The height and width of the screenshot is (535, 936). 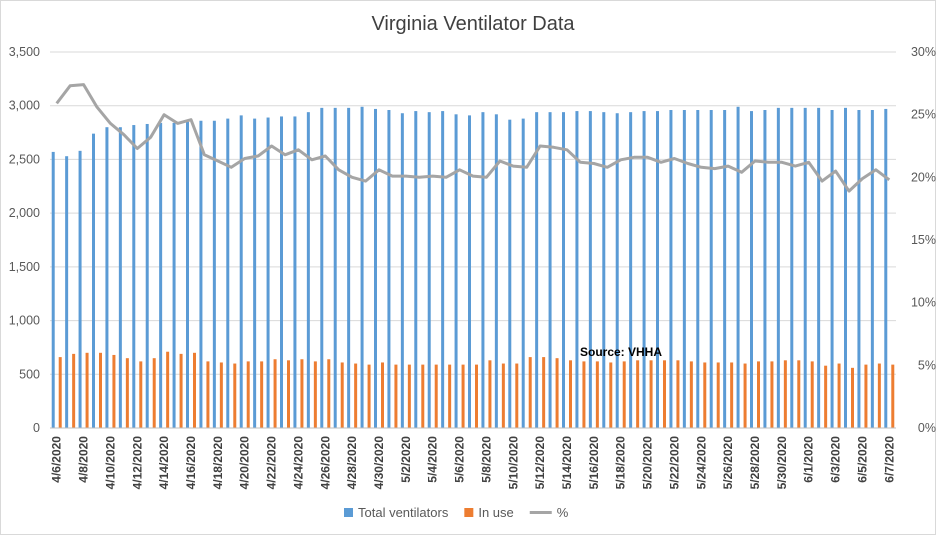 I want to click on x-tick-label: 4/6/2020, so click(x=57, y=459).